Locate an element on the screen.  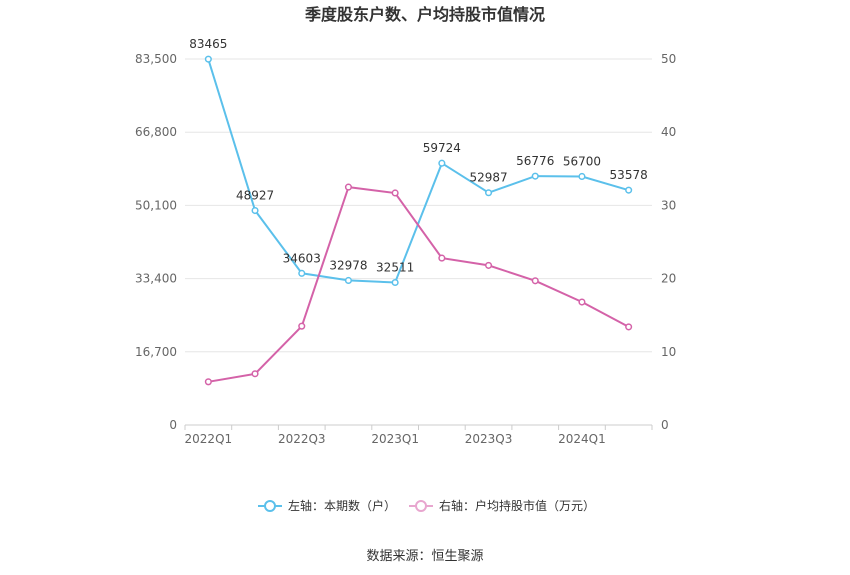
legend-marker-right is located at coordinates (421, 506).